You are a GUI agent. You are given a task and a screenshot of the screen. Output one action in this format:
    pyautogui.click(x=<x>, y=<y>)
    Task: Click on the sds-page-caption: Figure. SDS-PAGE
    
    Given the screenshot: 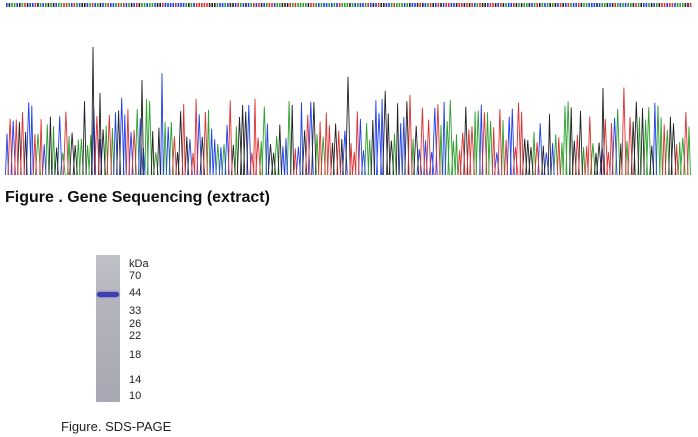 What is the action you would take?
    pyautogui.click(x=116, y=426)
    